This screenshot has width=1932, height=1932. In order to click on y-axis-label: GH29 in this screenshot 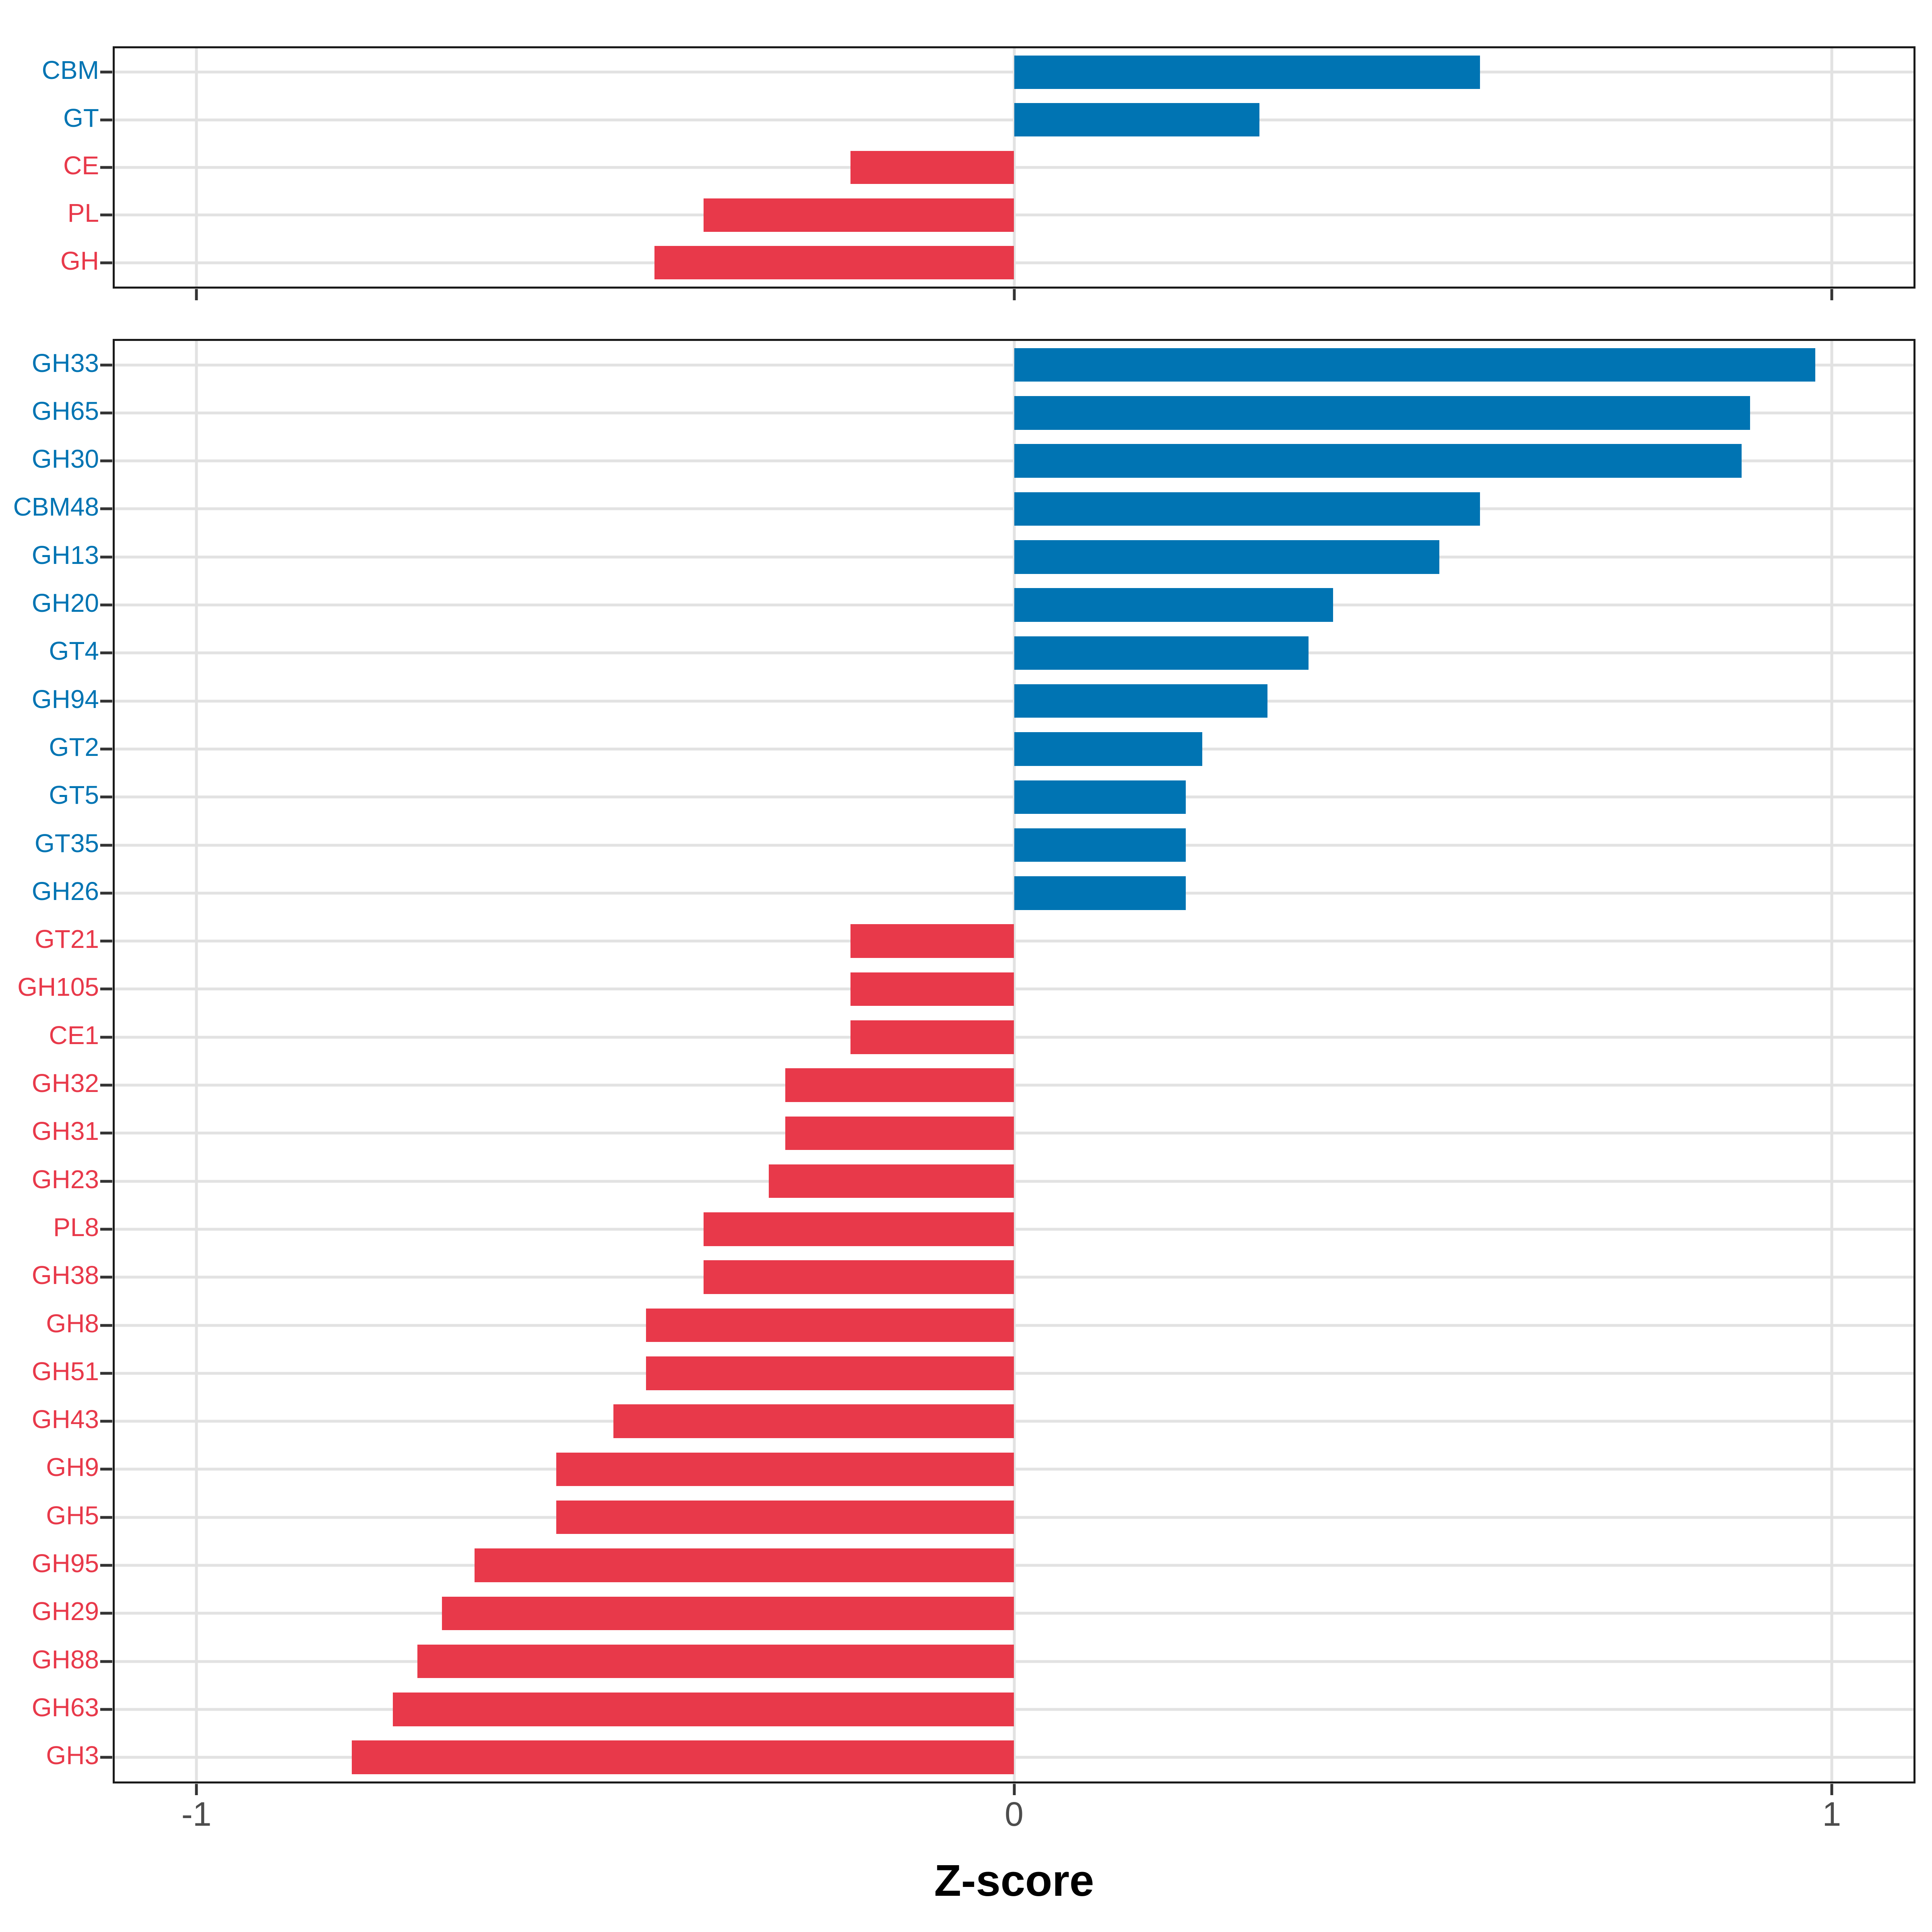, I will do `click(65, 1611)`.